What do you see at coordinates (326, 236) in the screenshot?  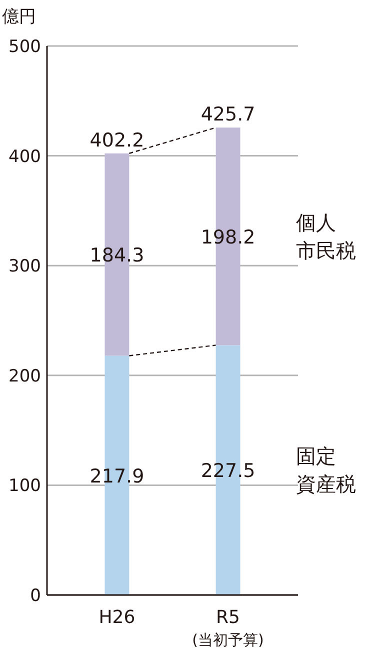 I see `text: 個人市民税` at bounding box center [326, 236].